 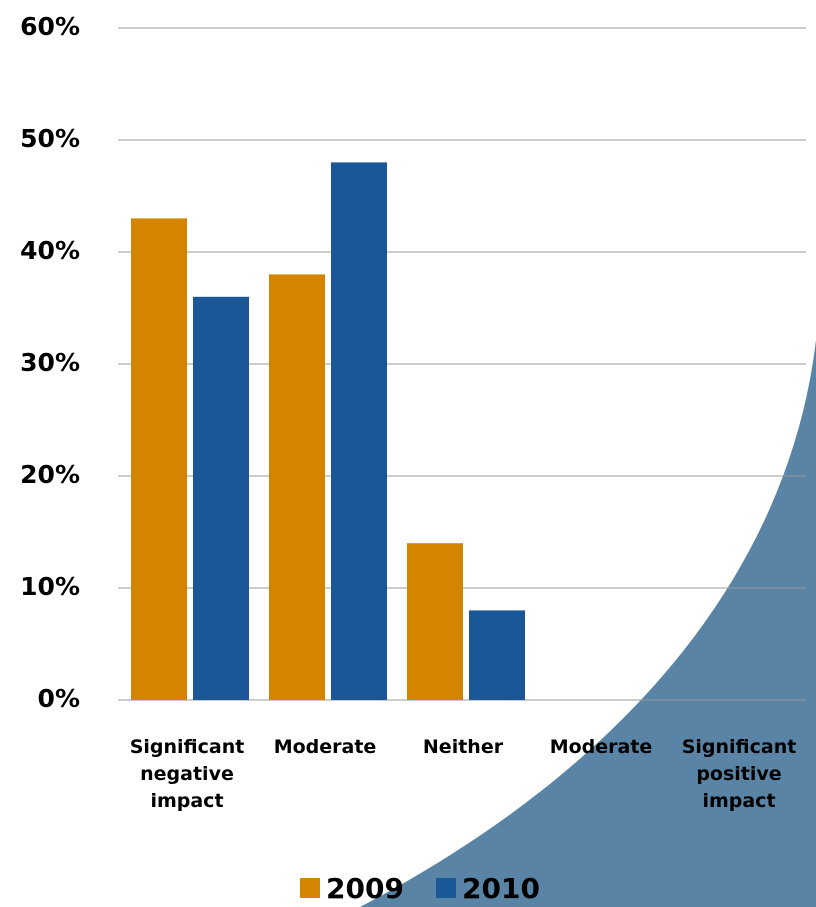 What do you see at coordinates (187, 774) in the screenshot?
I see `x-tick-label: Significant negative impact` at bounding box center [187, 774].